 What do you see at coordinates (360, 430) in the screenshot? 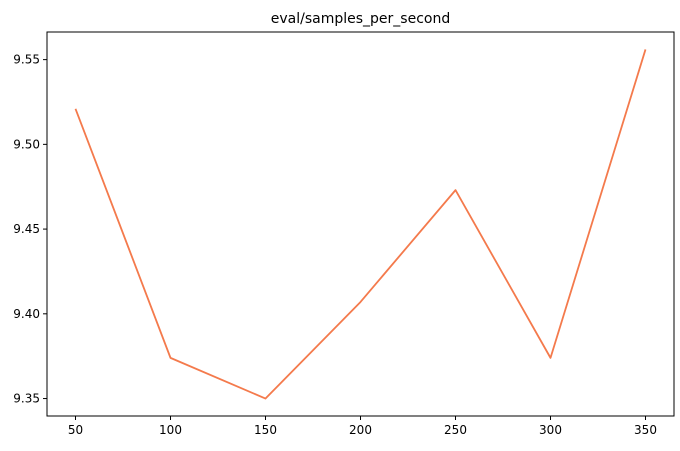
I see `x-tick-label: 200` at bounding box center [360, 430].